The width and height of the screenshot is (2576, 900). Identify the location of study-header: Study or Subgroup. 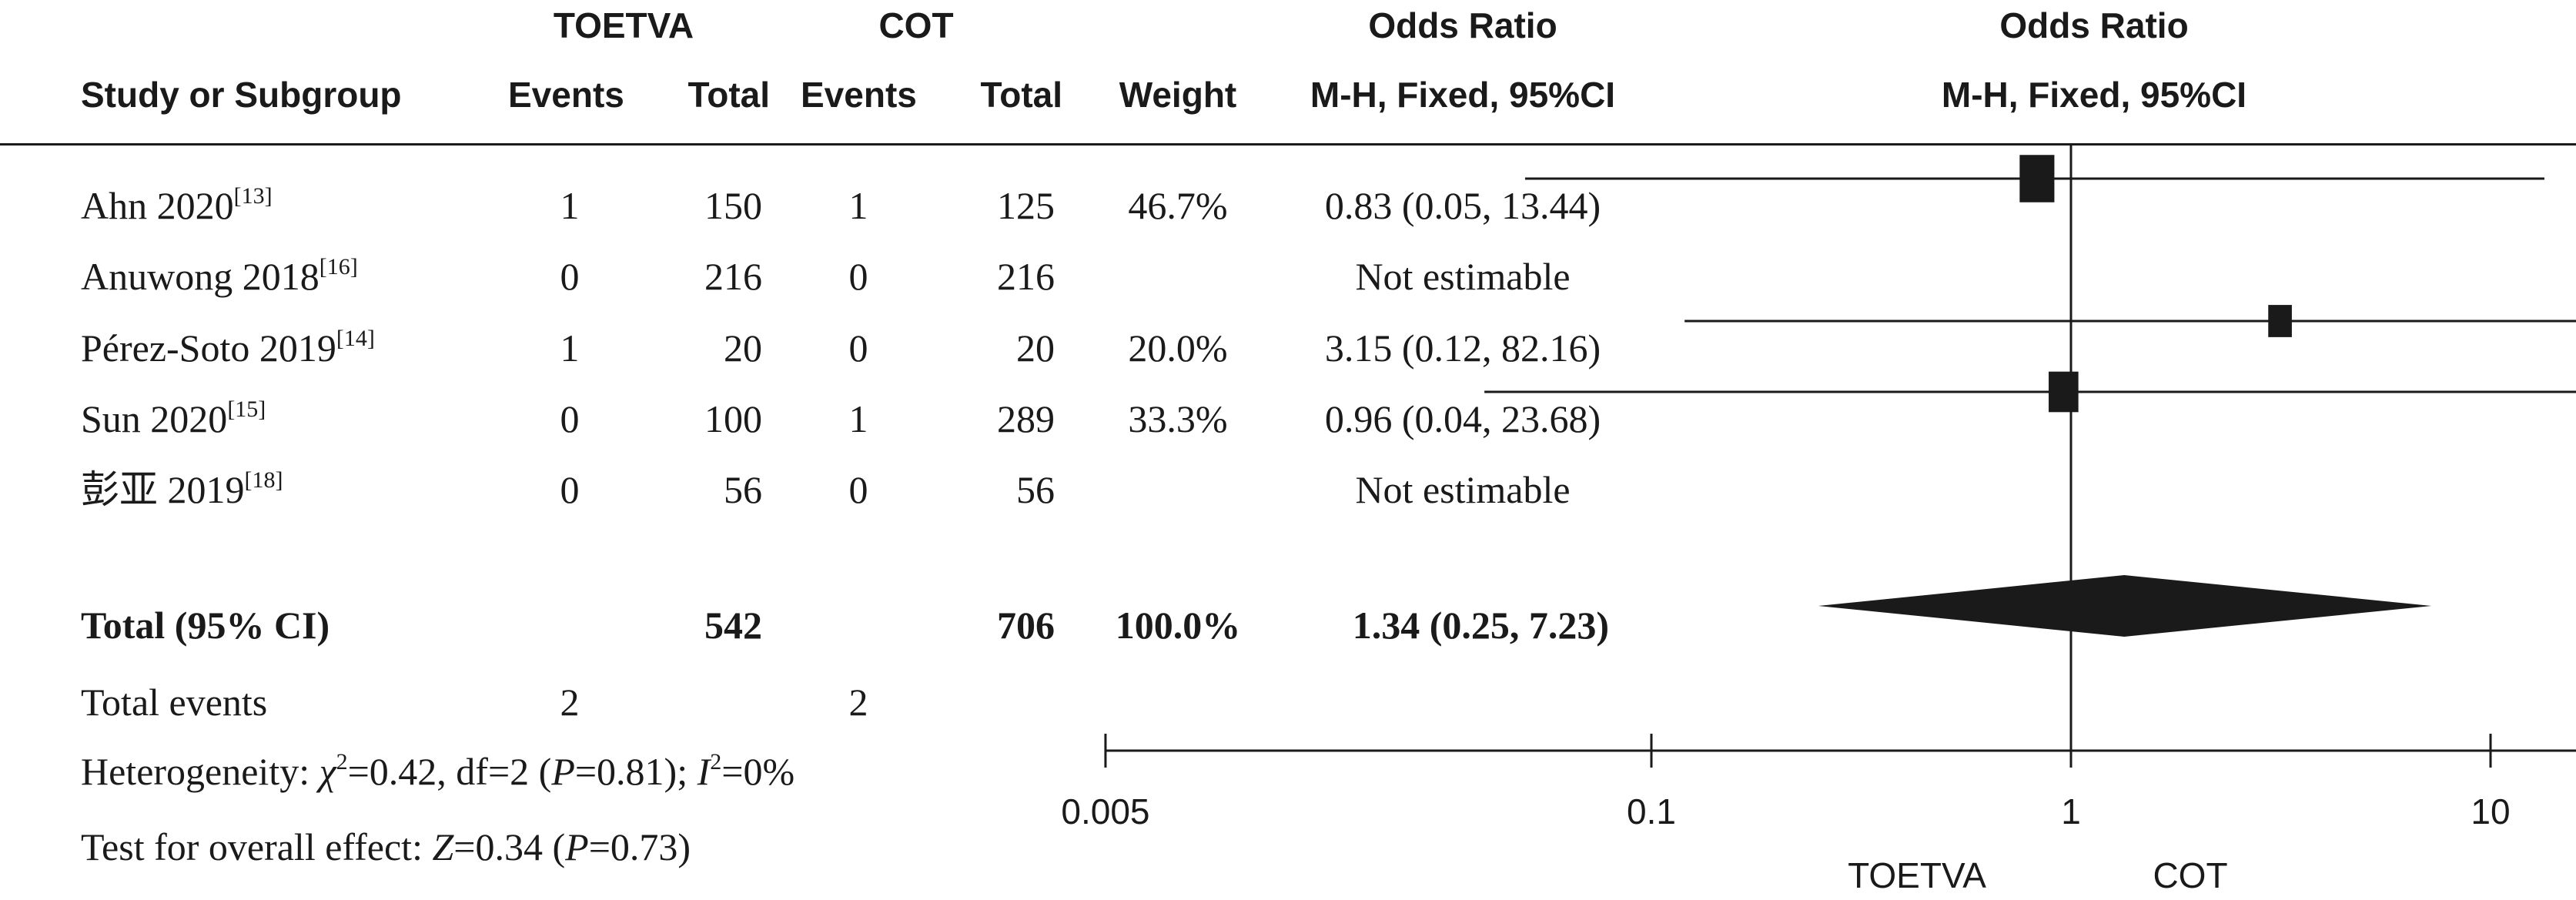
(241, 95).